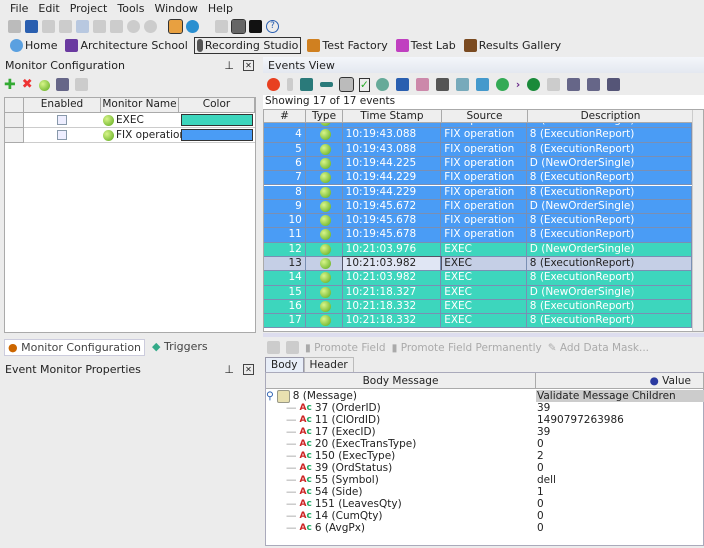 This screenshot has width=704, height=548. Describe the element at coordinates (341, 456) in the screenshot. I see `tree-node-field: — Ac 150 (ExecType)` at that location.